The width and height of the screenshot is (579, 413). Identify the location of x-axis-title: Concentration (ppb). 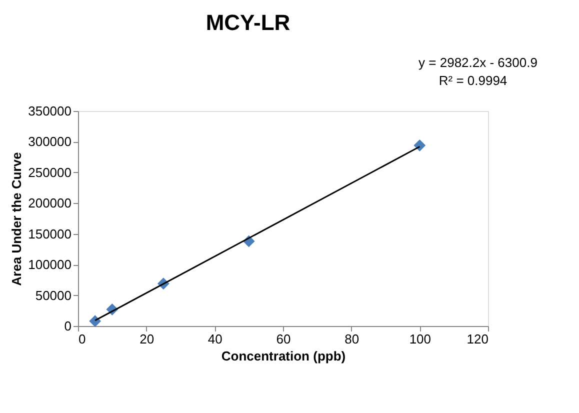
(283, 356).